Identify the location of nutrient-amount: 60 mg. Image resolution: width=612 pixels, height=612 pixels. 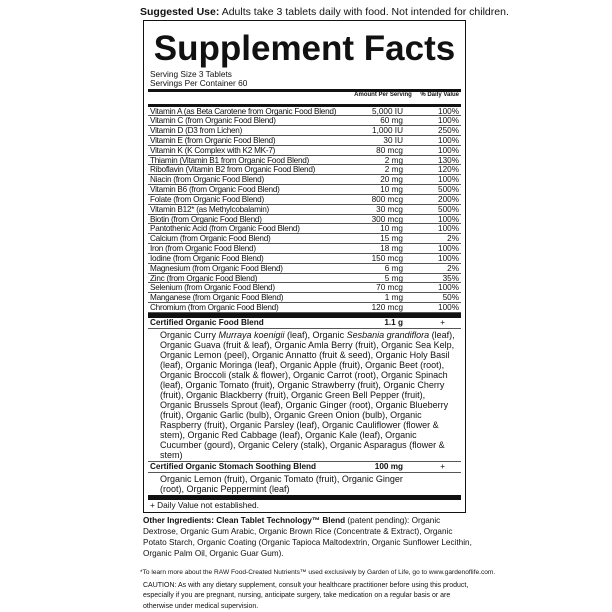
(391, 121).